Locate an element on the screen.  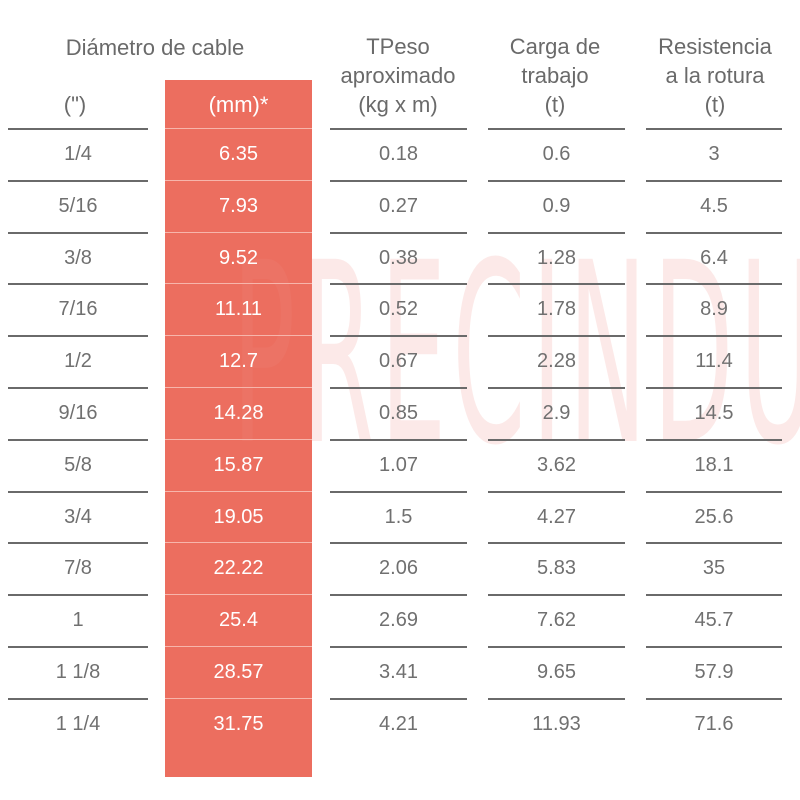
cell-inch: 3/8 is located at coordinates (78, 258).